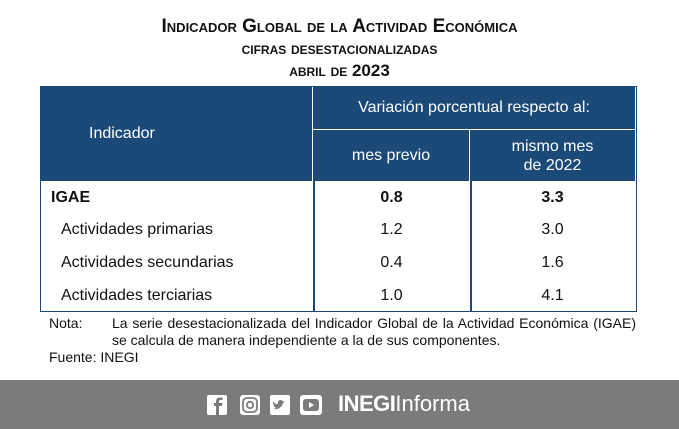  What do you see at coordinates (177, 134) in the screenshot?
I see `indicator-header: Indicador` at bounding box center [177, 134].